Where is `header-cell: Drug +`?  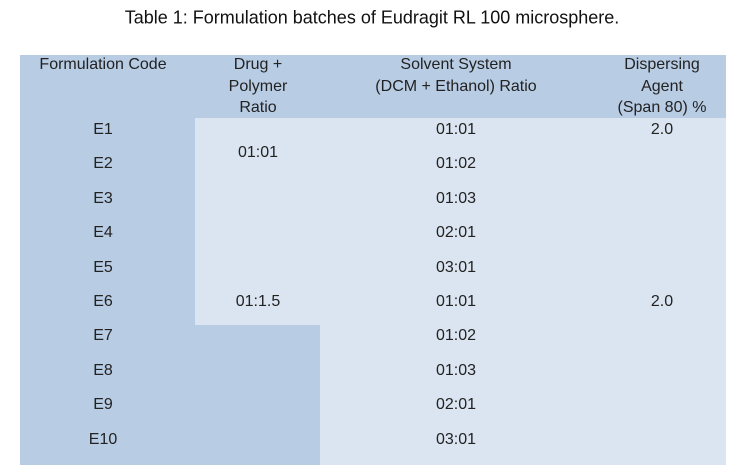 header-cell: Drug + is located at coordinates (258, 64).